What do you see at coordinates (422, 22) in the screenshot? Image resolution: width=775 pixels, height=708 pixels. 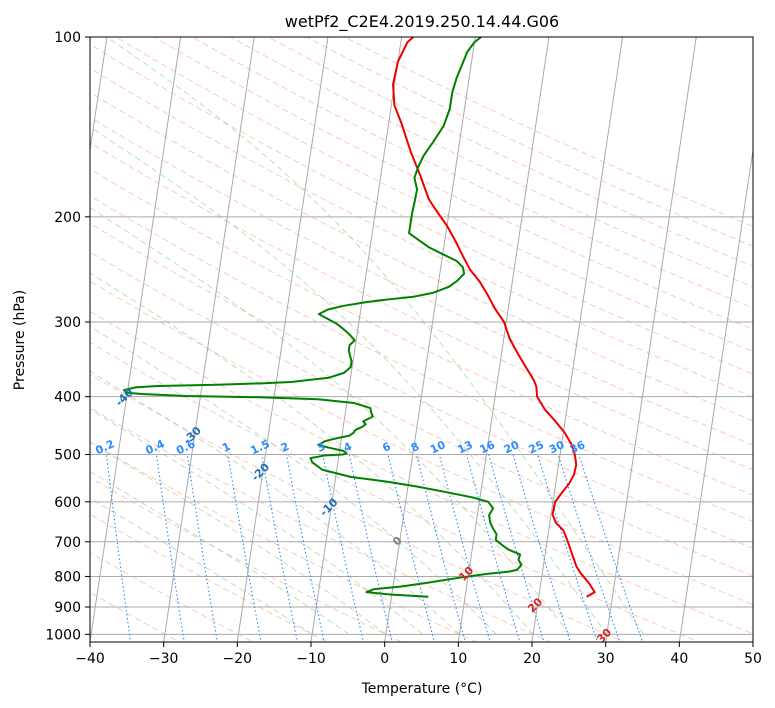 I see `chart-title: wetPf2_C2E4.2019.250.14.44.G06` at bounding box center [422, 22].